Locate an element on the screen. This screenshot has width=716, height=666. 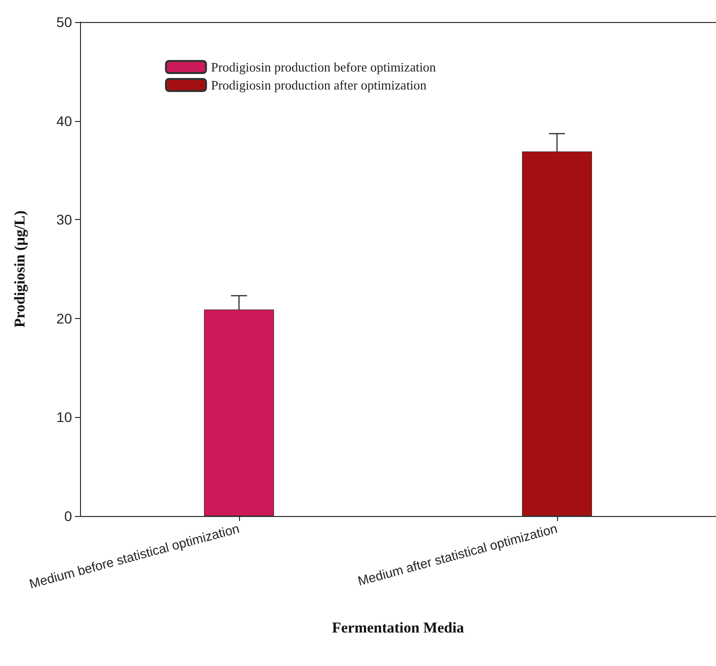
x-axis-title: Fermentation Media is located at coordinates (398, 628).